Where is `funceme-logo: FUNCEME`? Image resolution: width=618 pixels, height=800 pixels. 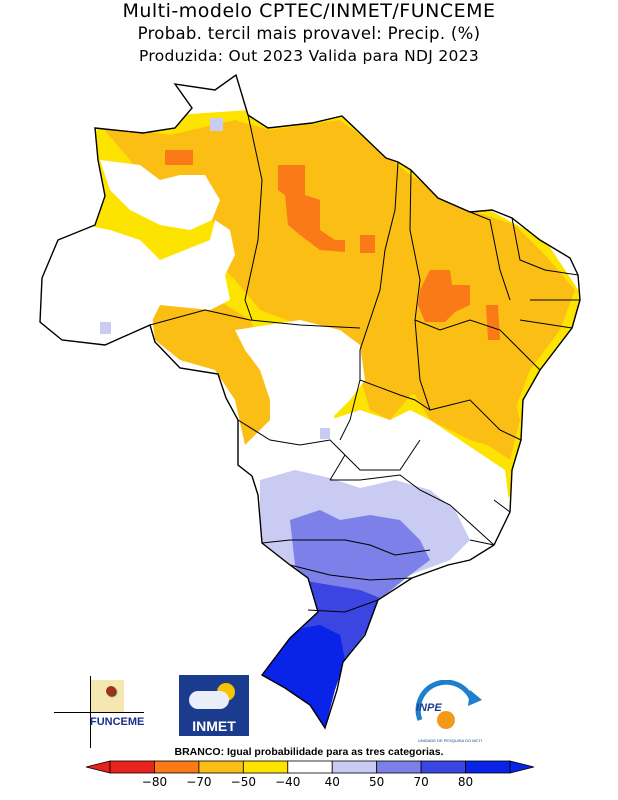
funceme-logo: FUNCEME is located at coordinates (104, 712).